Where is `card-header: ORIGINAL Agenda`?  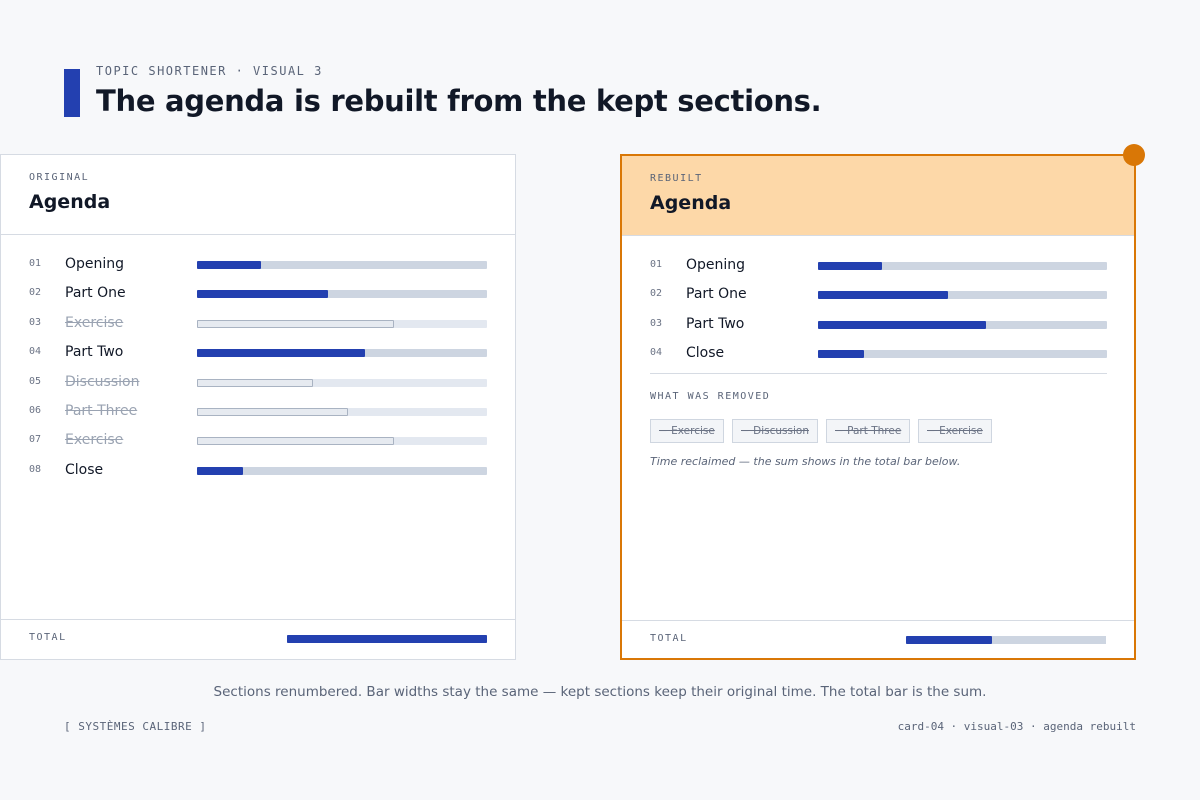 card-header: ORIGINAL Agenda is located at coordinates (258, 195).